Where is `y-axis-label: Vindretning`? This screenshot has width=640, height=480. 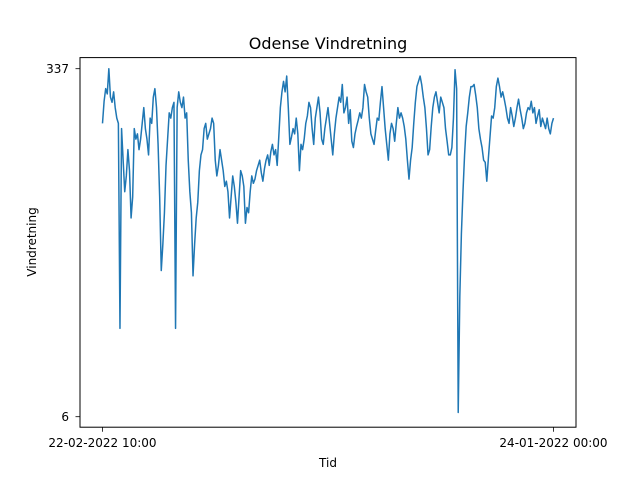
y-axis-label: Vindretning is located at coordinates (32, 241).